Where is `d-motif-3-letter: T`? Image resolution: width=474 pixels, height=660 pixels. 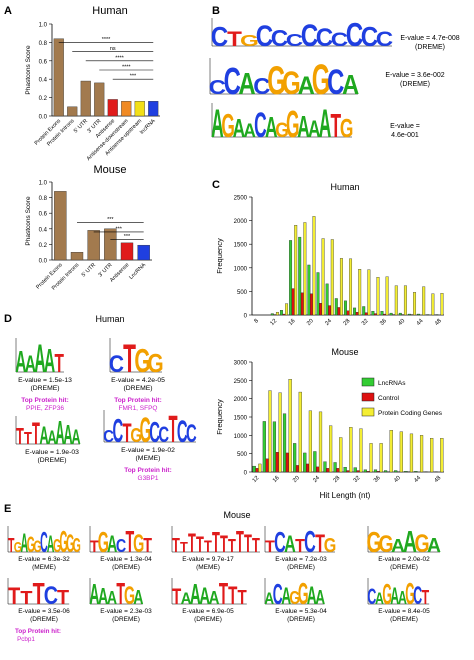
d-motif-3-letter: T is located at coordinates (172, 430).